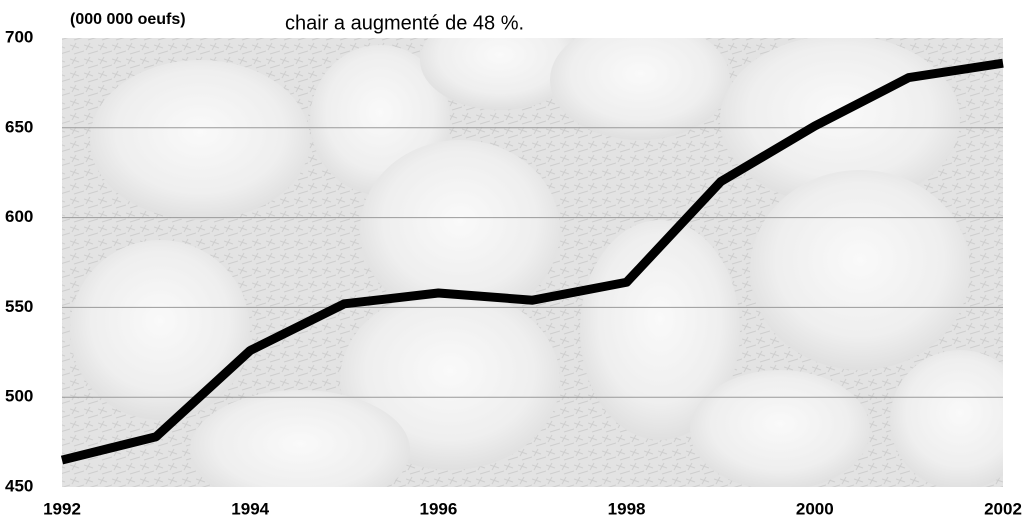 This screenshot has height=524, width=1028. Describe the element at coordinates (19, 485) in the screenshot. I see `y-tick-label: 450` at that location.